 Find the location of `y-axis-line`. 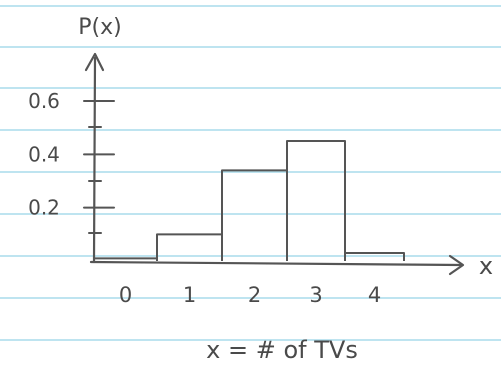

y-axis-line is located at coordinates (94, 160).